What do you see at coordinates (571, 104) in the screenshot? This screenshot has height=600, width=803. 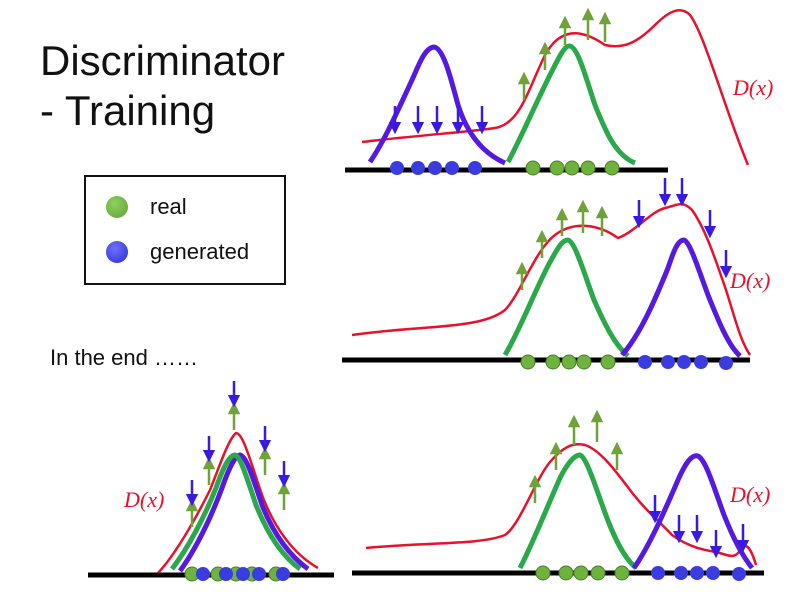 I see `panel-1-real-curve` at bounding box center [571, 104].